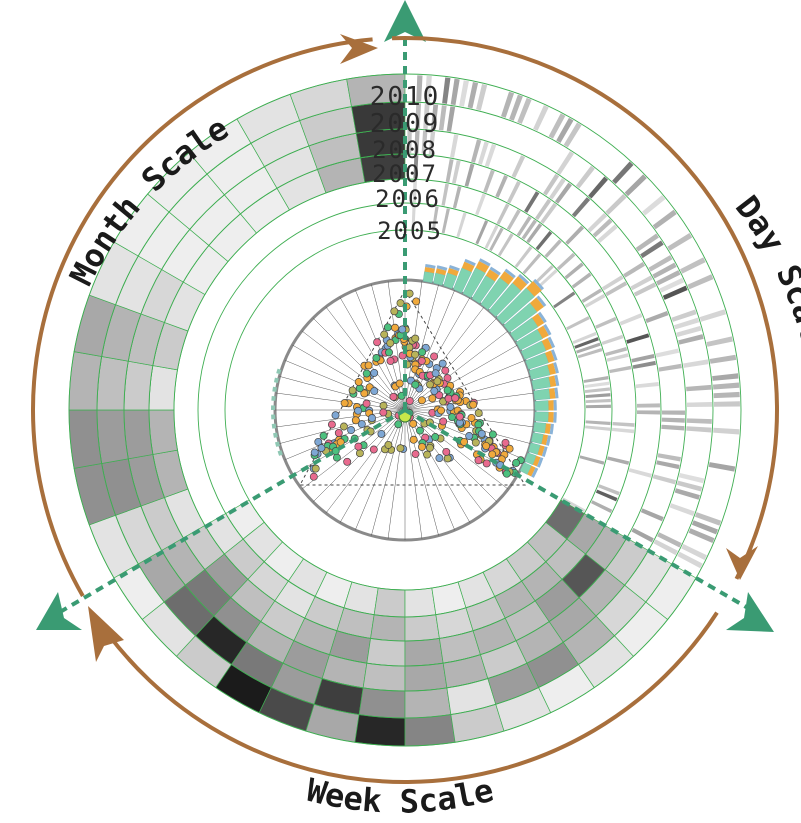  Describe the element at coordinates (112, 383) in the screenshot. I see `month-cell` at that location.